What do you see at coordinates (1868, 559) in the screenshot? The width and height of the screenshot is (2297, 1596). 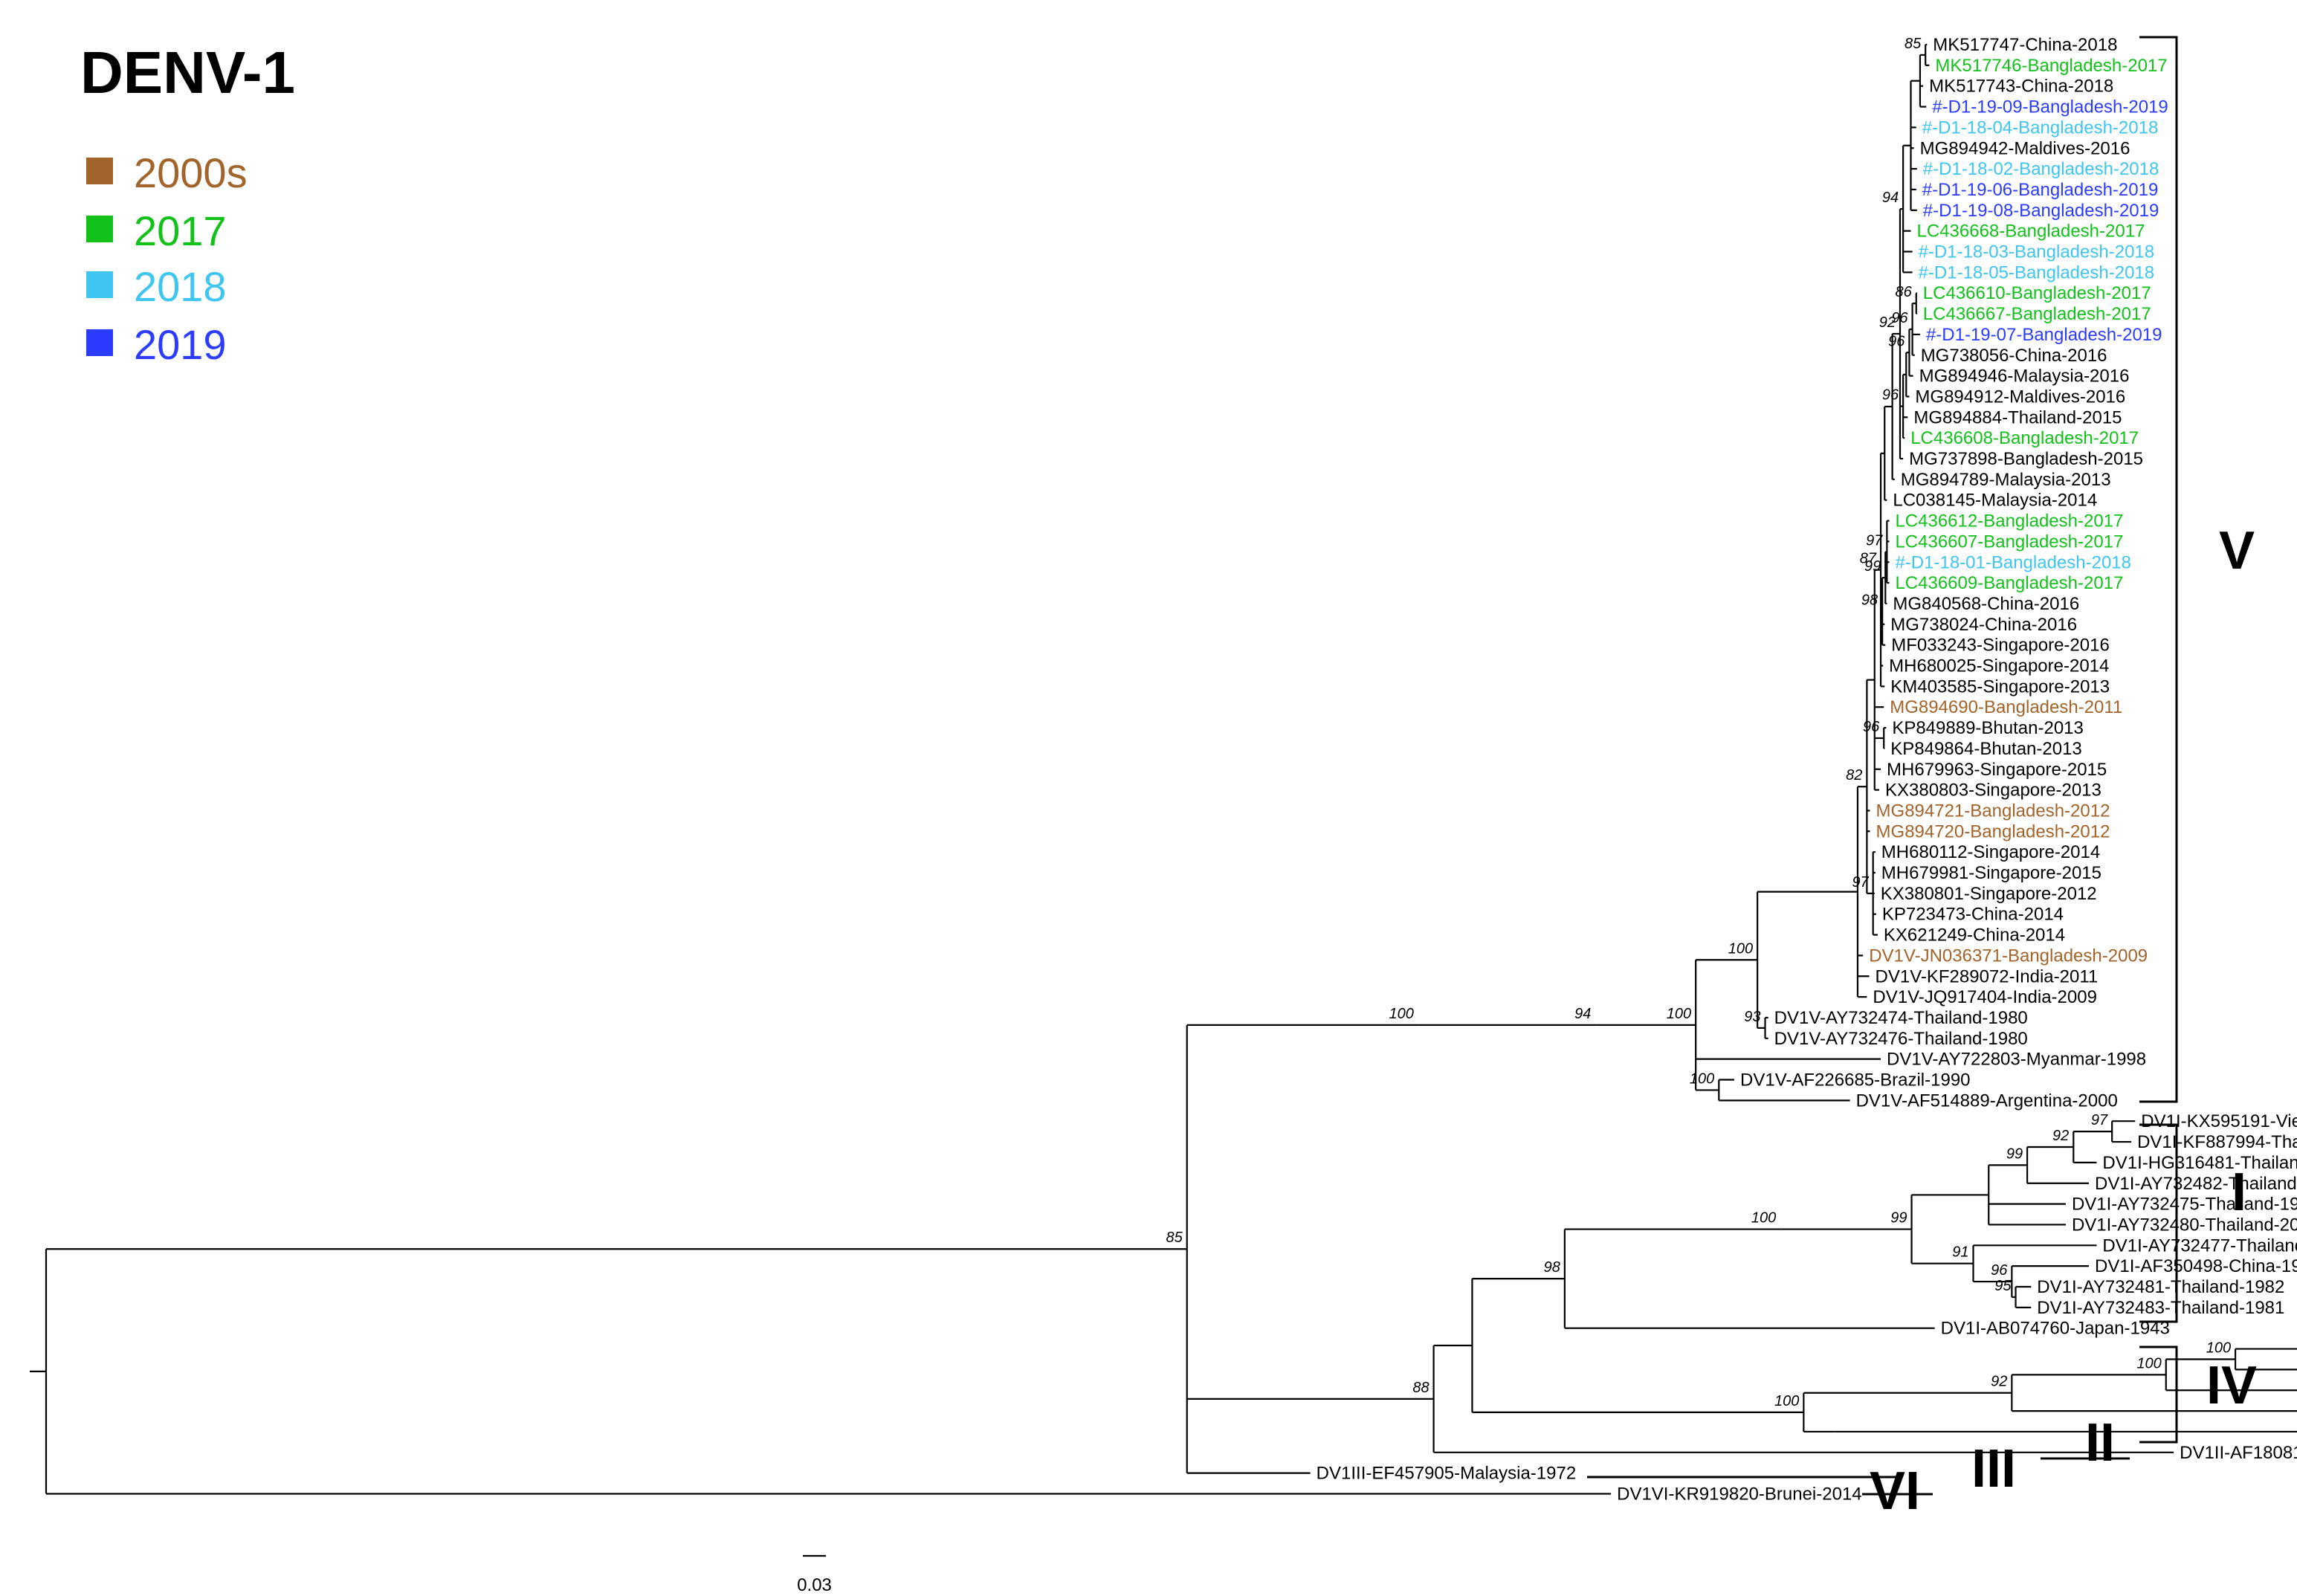 I see `bootstrap-label: 87` at bounding box center [1868, 559].